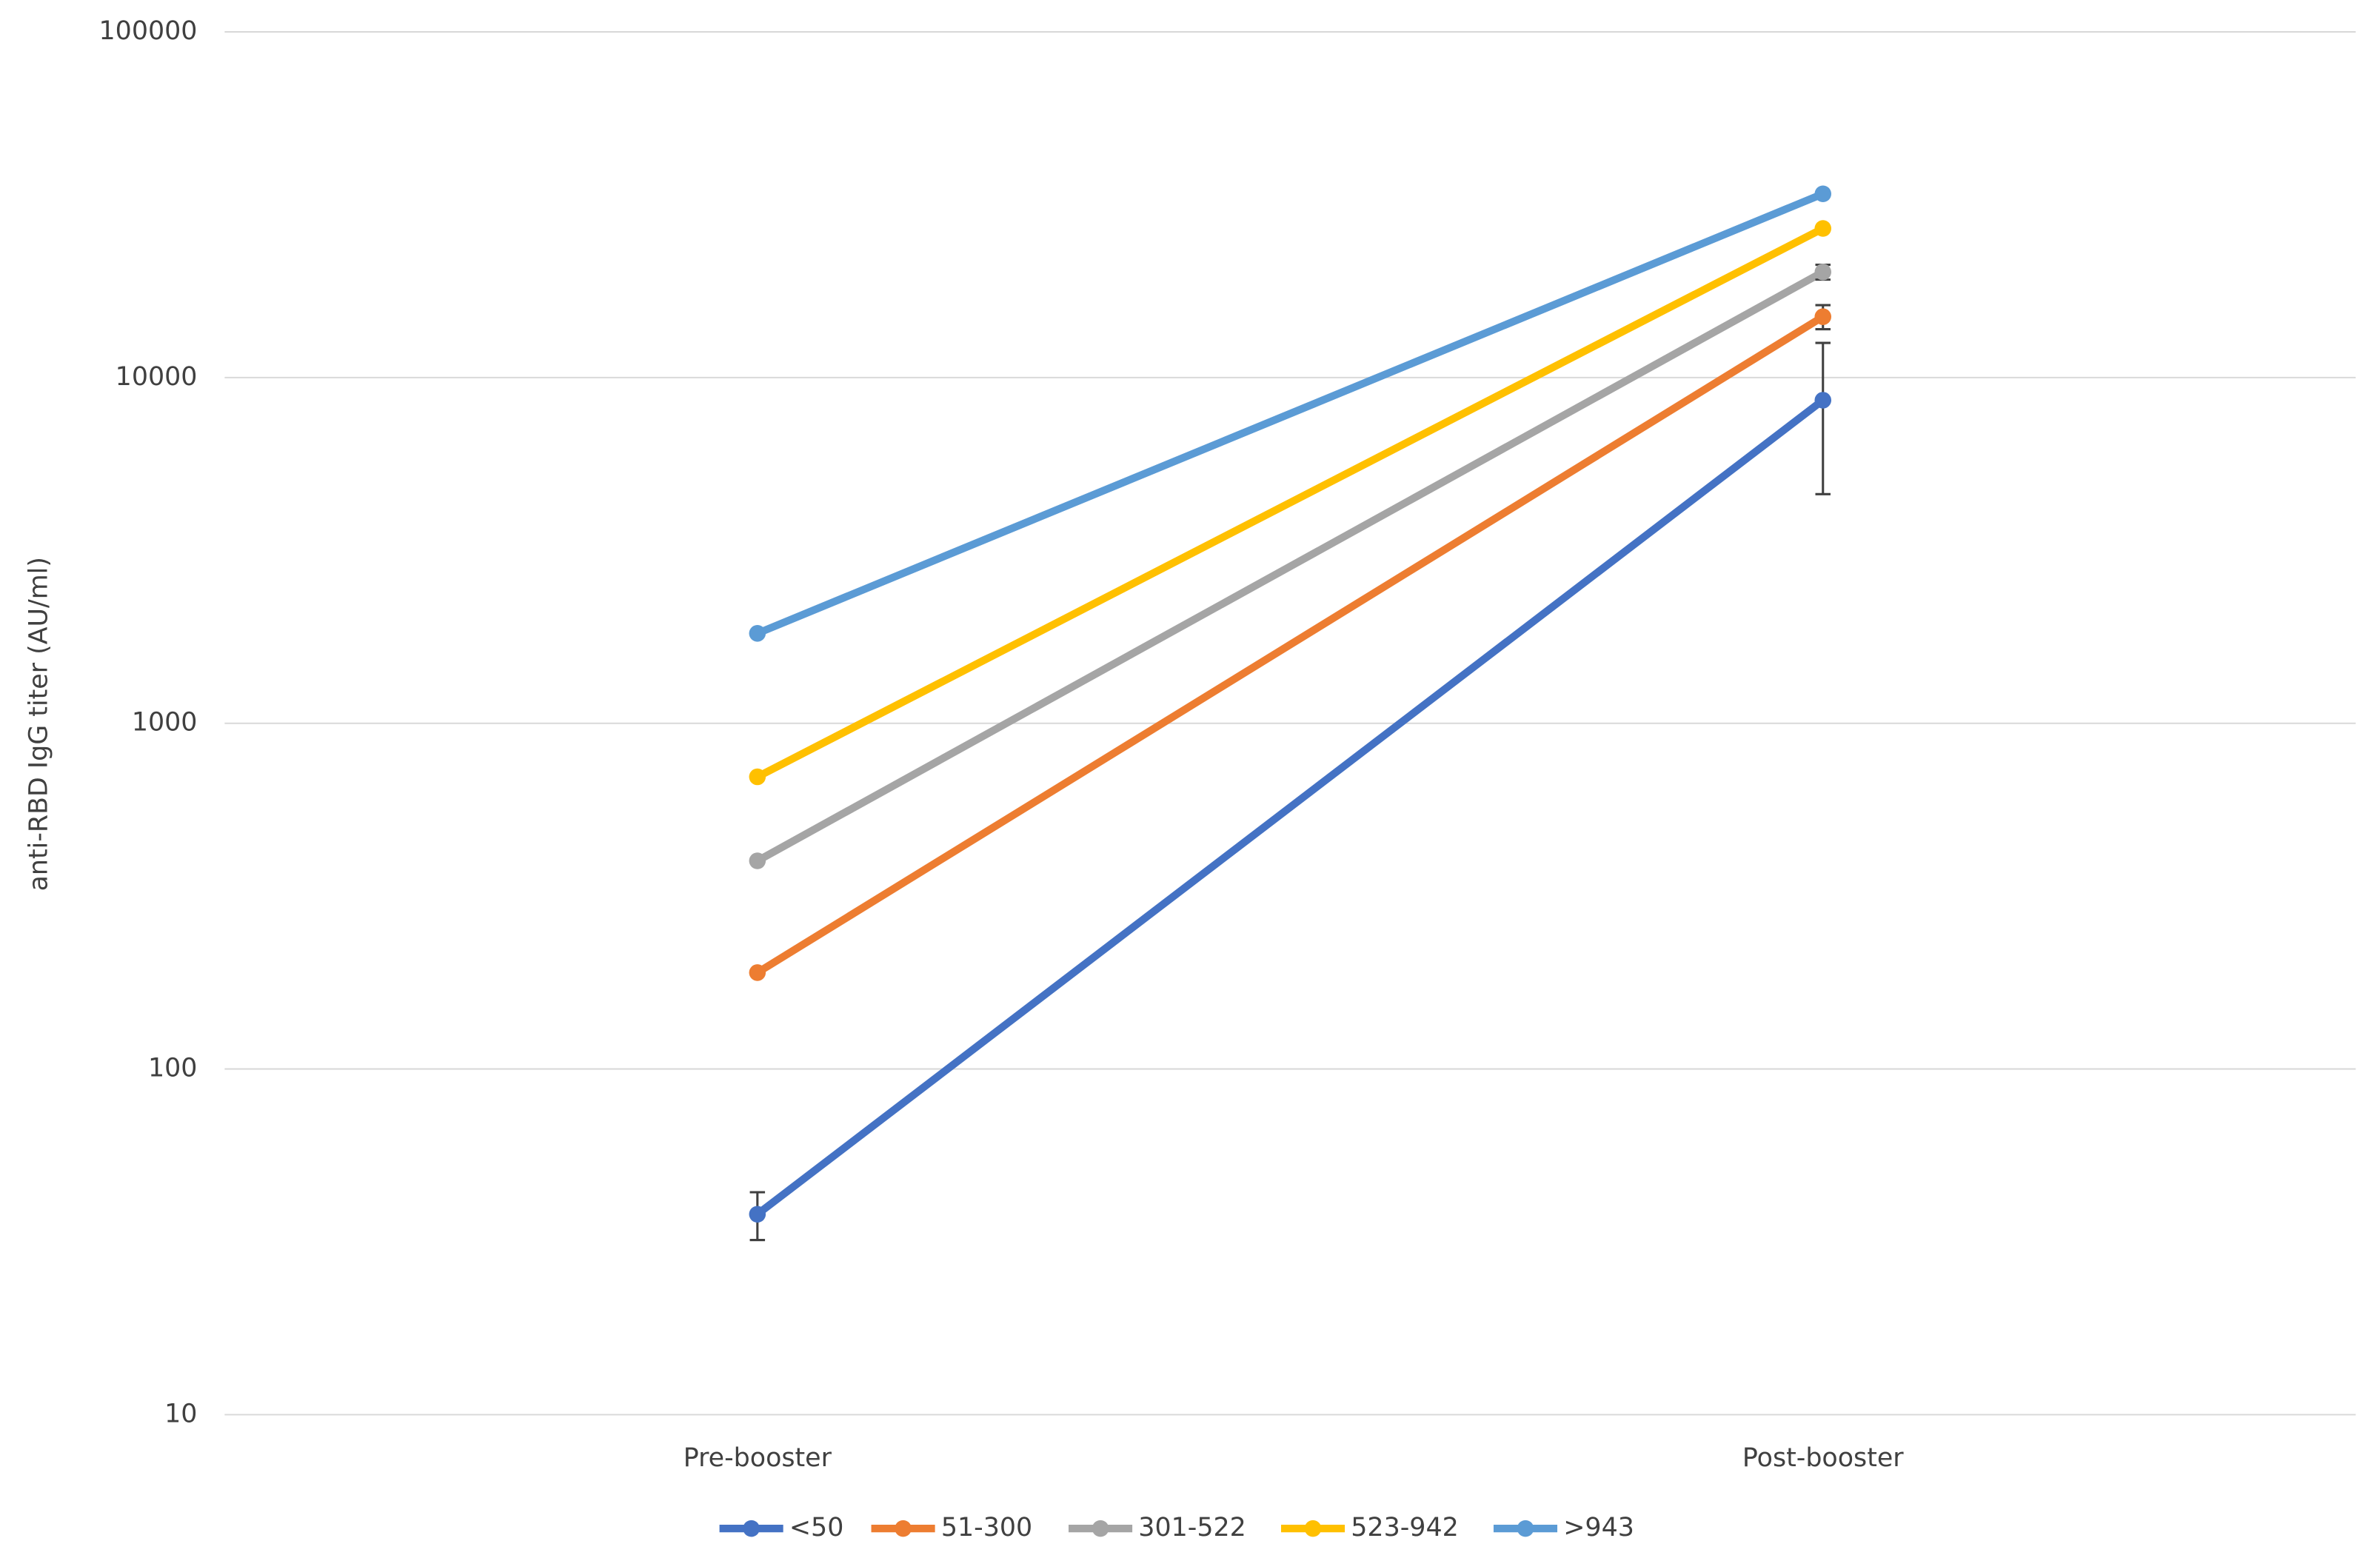  I want to click on y-tick-label: 10, so click(180, 1413).